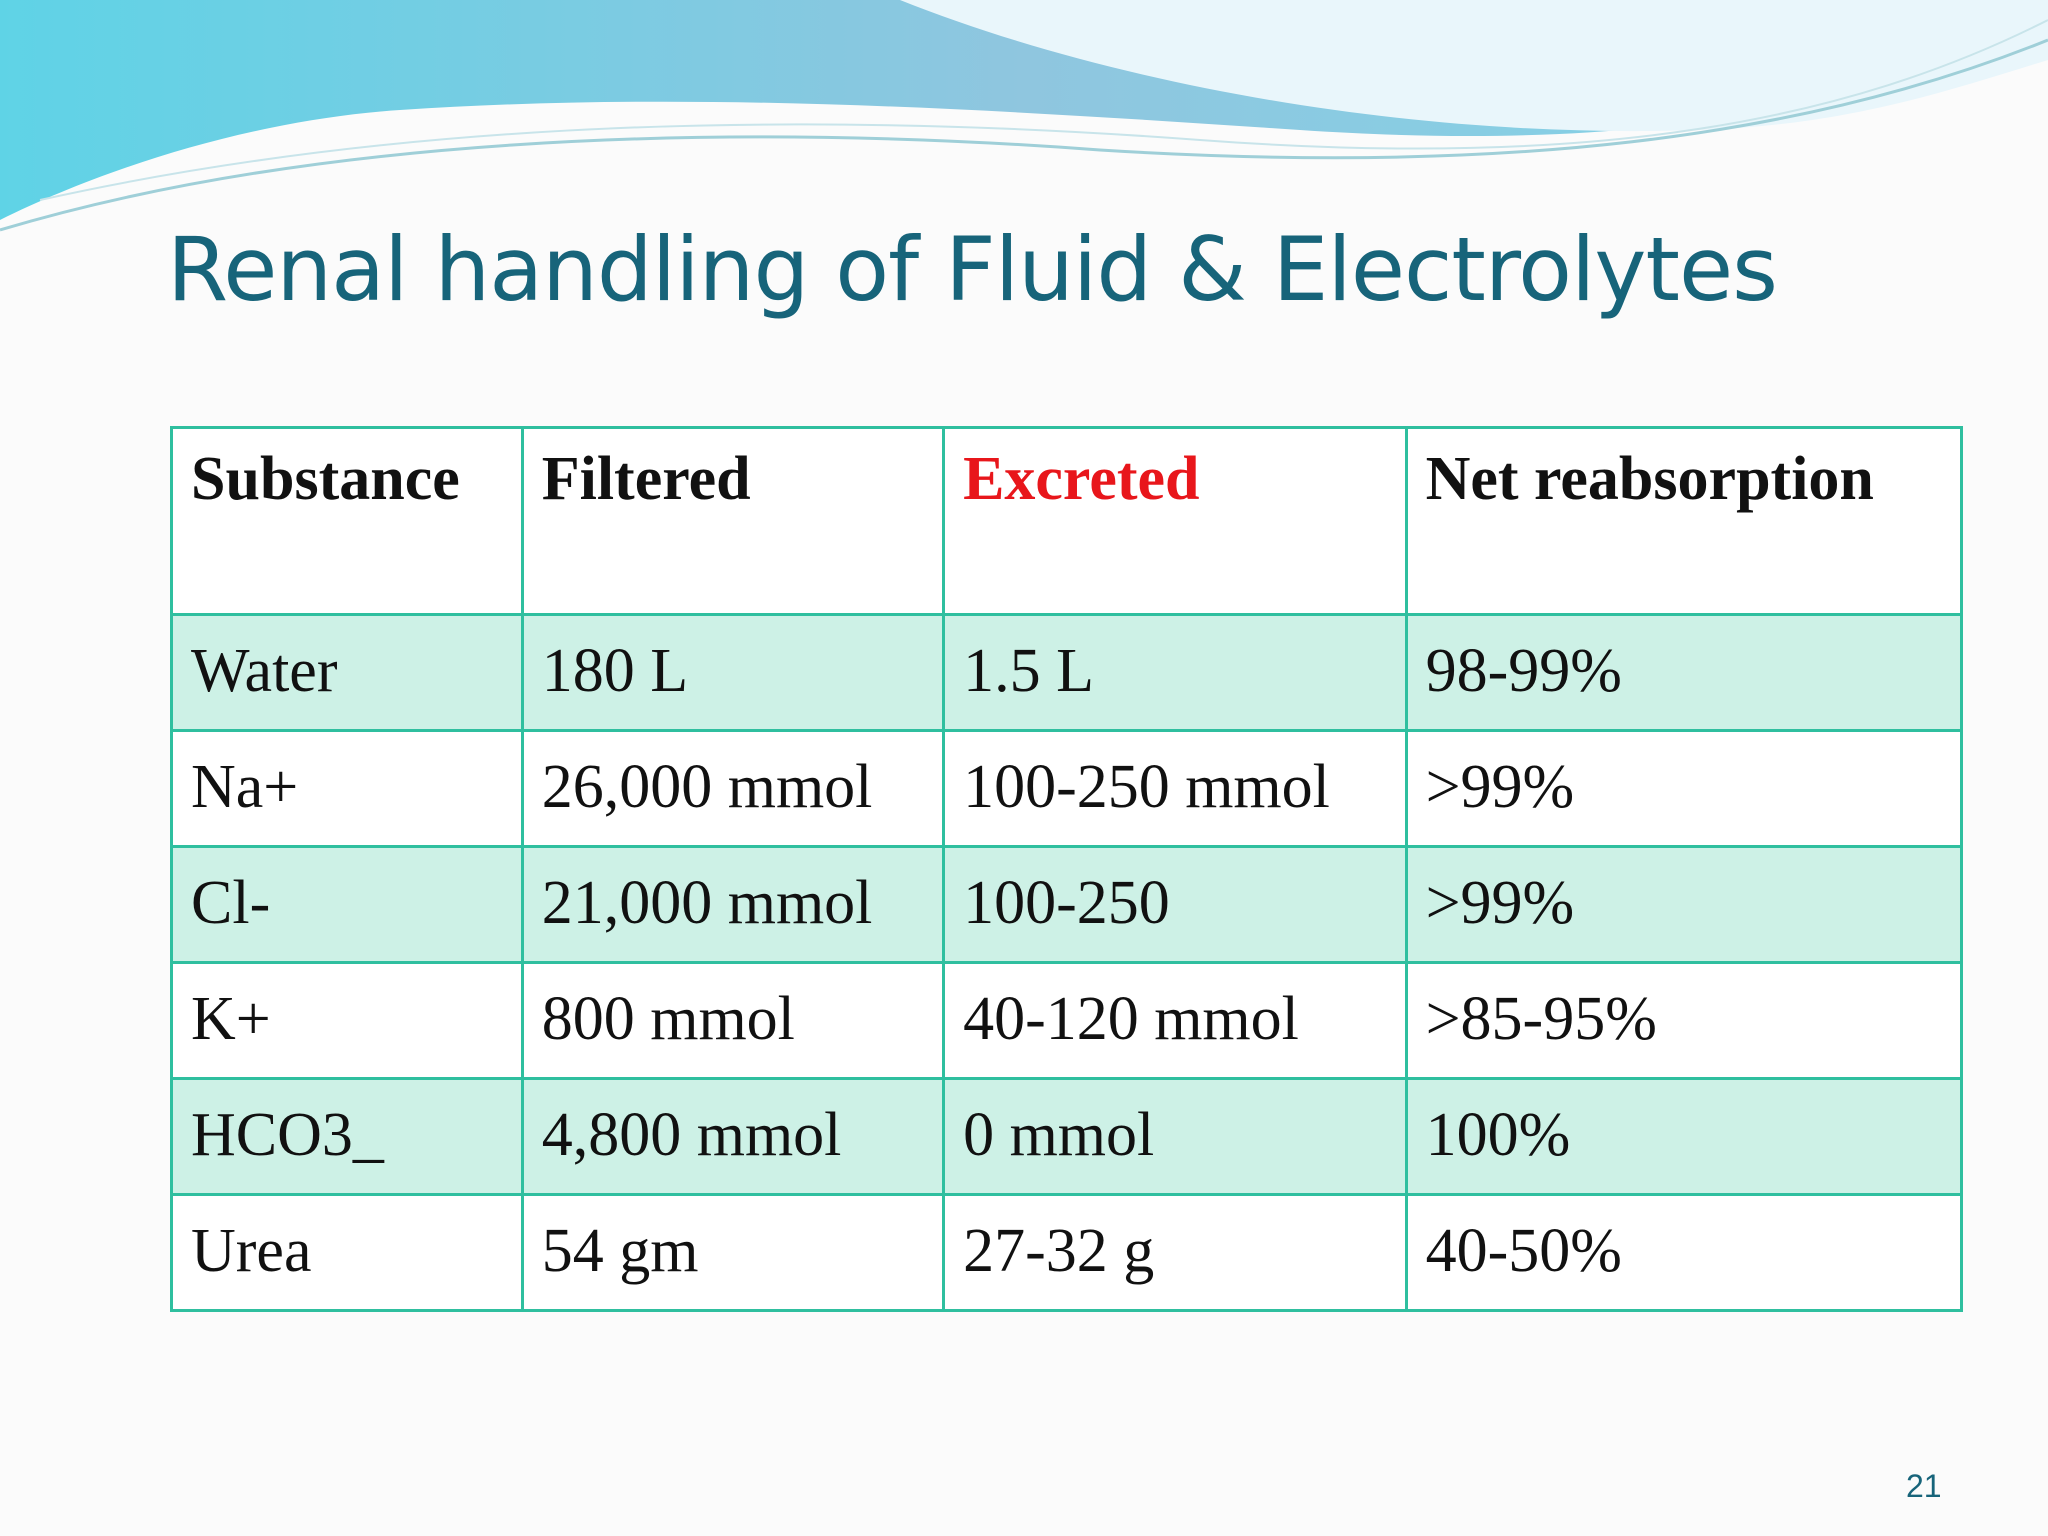  What do you see at coordinates (1175, 1136) in the screenshot?
I see `table-cell: 0 mmol` at bounding box center [1175, 1136].